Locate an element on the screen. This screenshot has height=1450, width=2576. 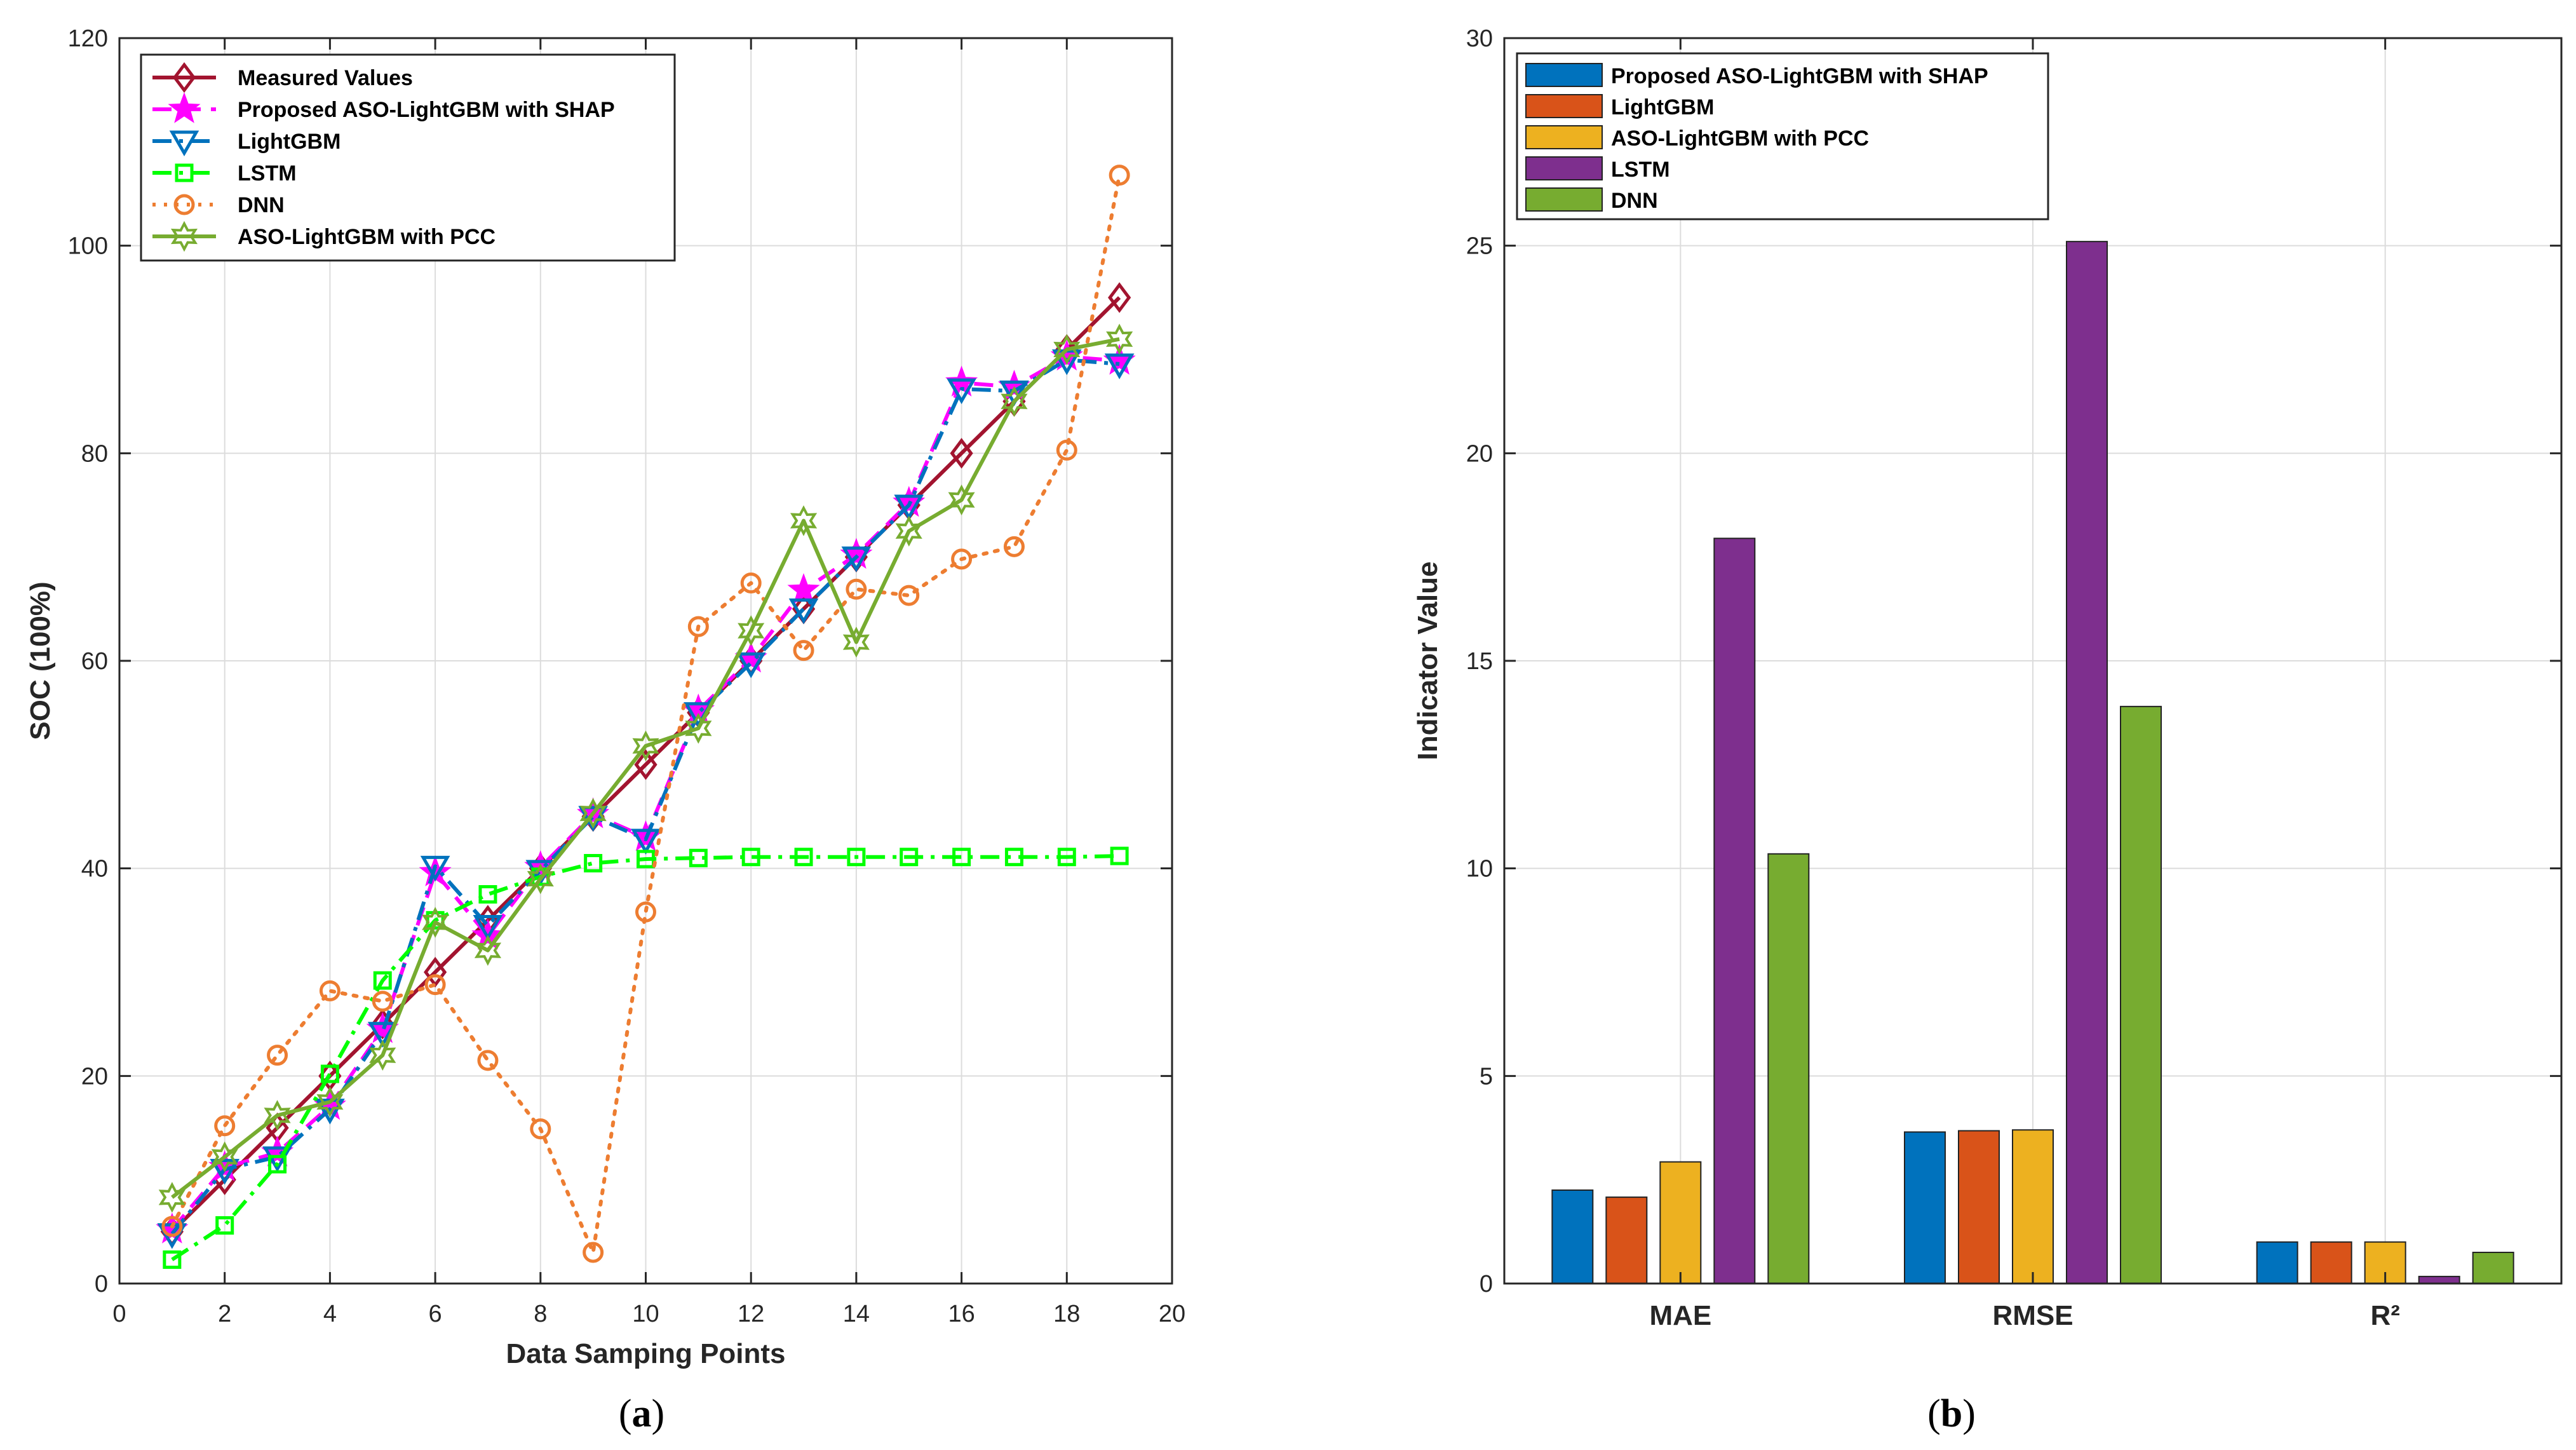
bar-lightgbm-mae is located at coordinates (1626, 1240).